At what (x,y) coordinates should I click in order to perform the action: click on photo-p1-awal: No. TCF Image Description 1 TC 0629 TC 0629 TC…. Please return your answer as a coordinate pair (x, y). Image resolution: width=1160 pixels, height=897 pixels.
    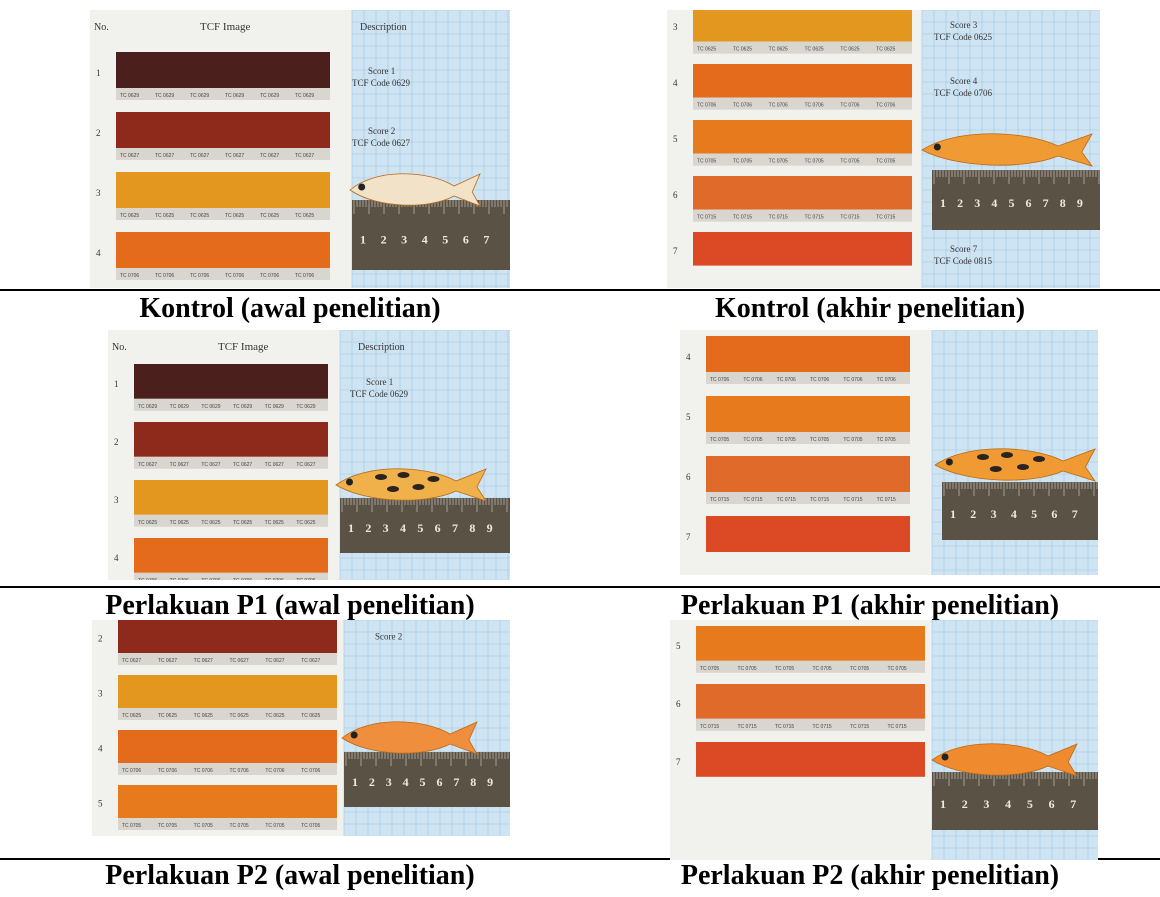
    Looking at the image, I should click on (309, 455).